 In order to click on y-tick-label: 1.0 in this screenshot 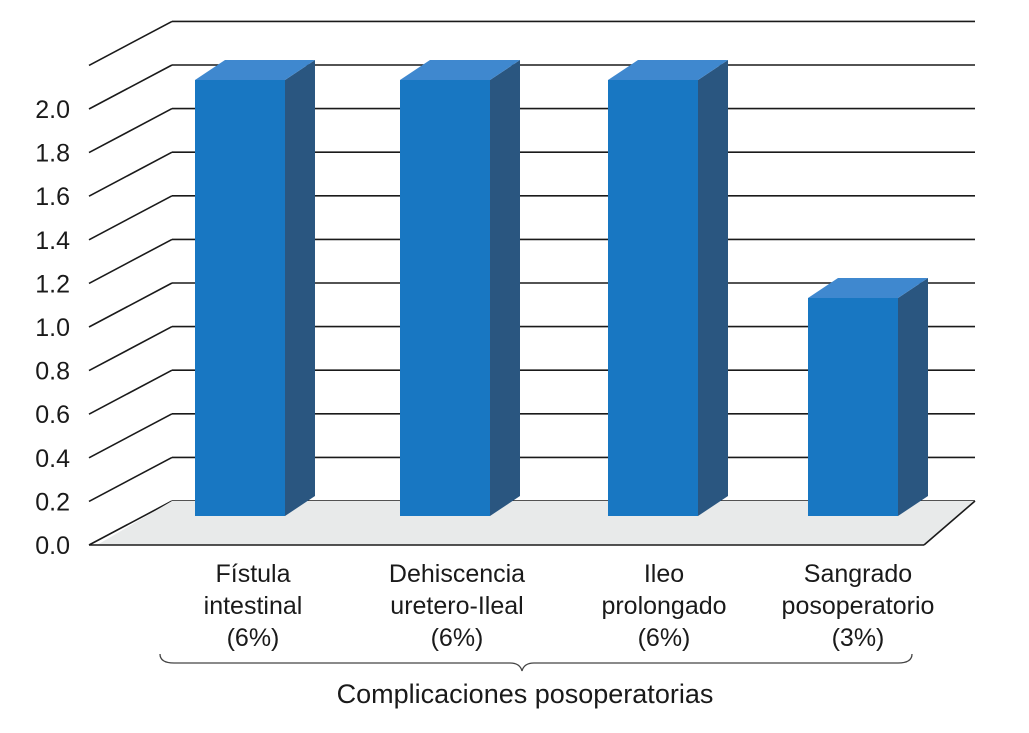, I will do `click(52, 328)`.